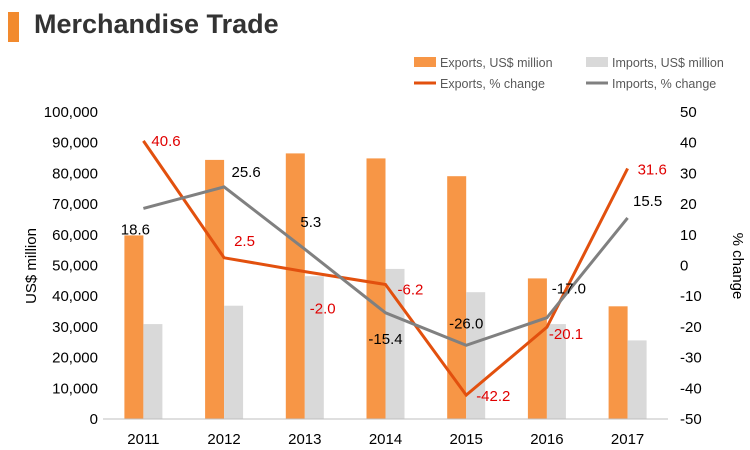 This screenshot has height=450, width=750. What do you see at coordinates (618, 362) in the screenshot?
I see `bar-exports-2017` at bounding box center [618, 362].